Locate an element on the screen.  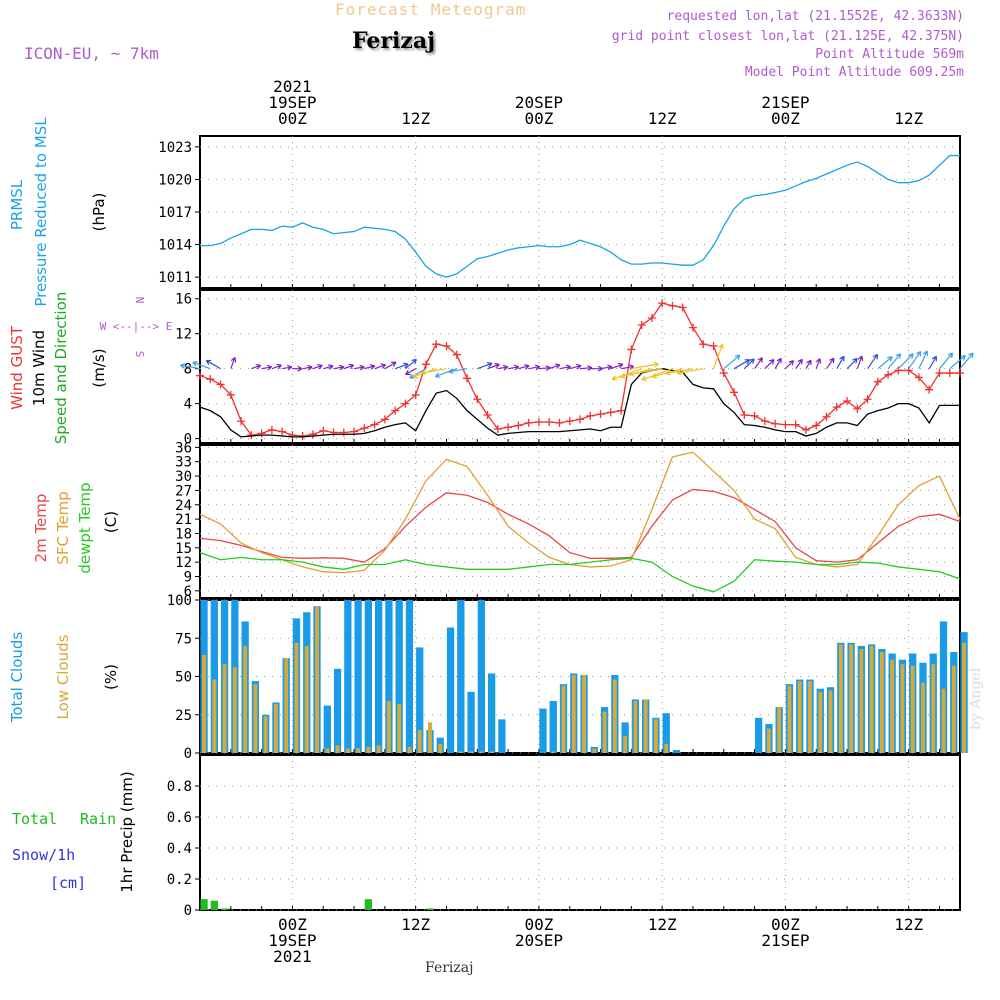
panel-frame-wind is located at coordinates (580, 366).